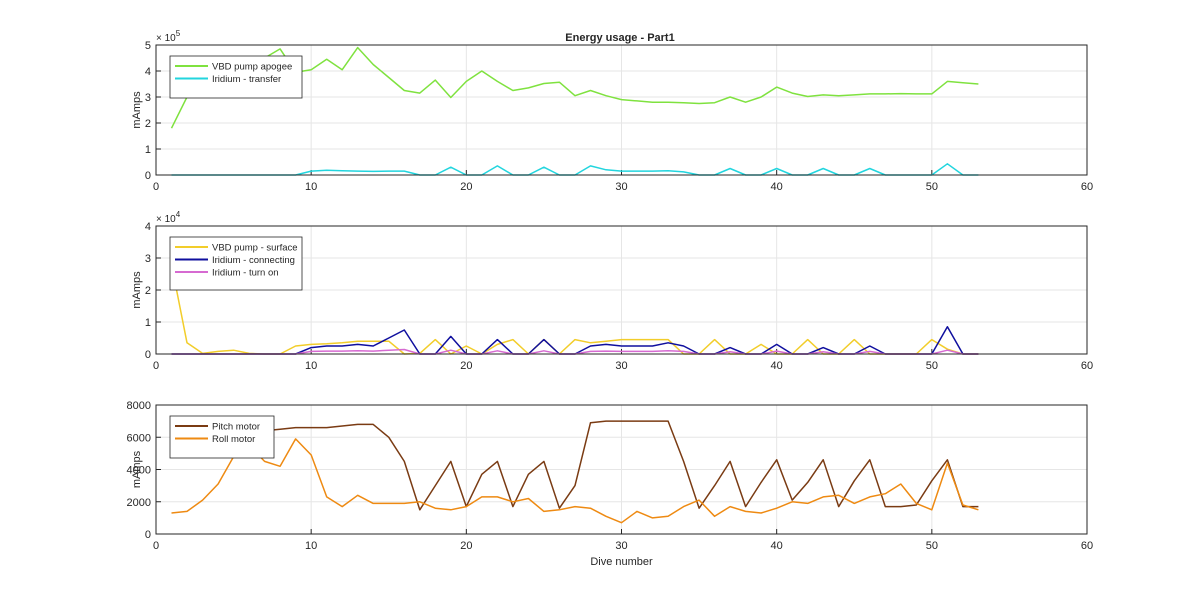 The image size is (1200, 601). I want to click on y-exponent-power: 5, so click(178, 33).